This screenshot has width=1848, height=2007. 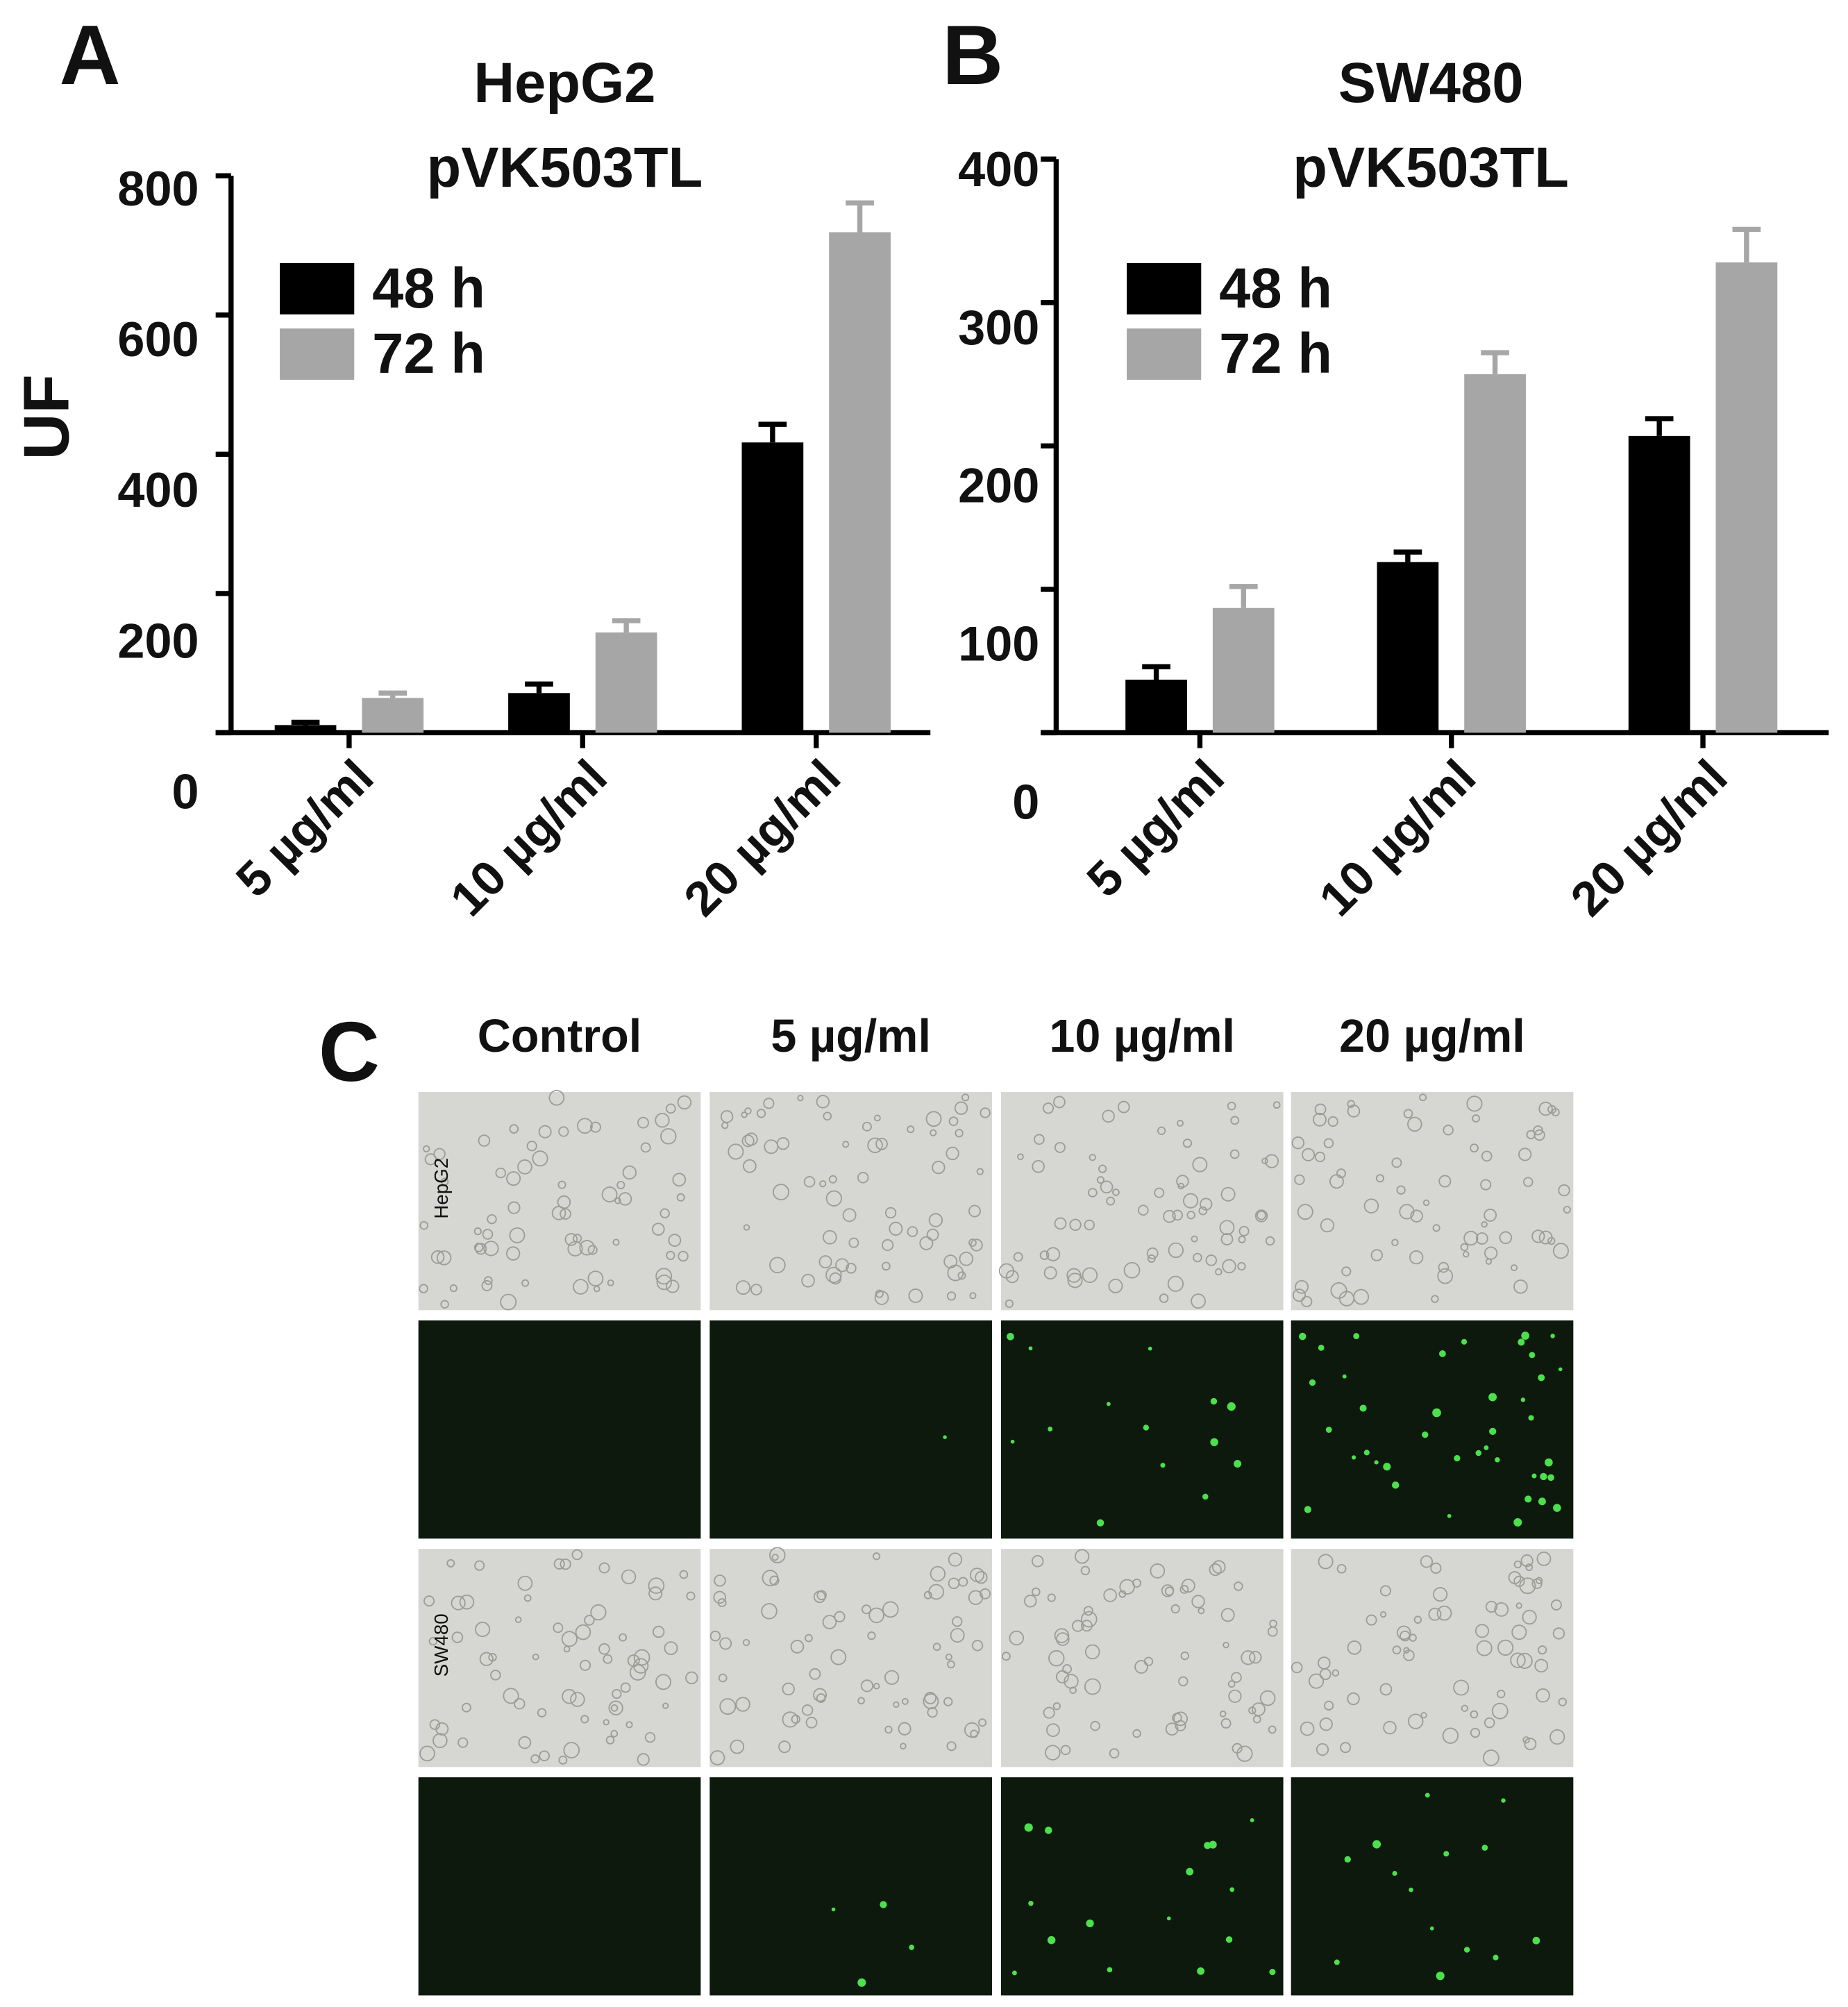 I want to click on x-tick-label: 5 µg/ml, so click(x=305, y=828).